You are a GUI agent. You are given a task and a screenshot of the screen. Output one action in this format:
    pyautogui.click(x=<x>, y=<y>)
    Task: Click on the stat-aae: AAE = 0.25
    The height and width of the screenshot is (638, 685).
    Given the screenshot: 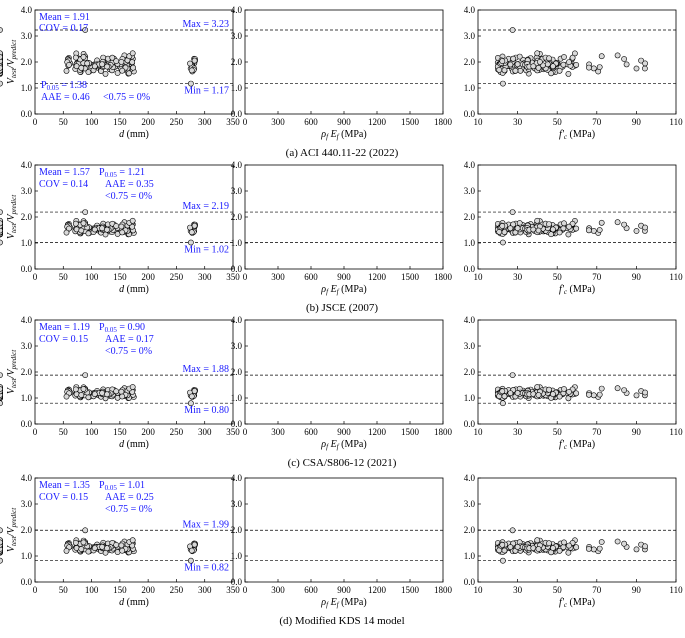 What is the action you would take?
    pyautogui.click(x=129, y=497)
    